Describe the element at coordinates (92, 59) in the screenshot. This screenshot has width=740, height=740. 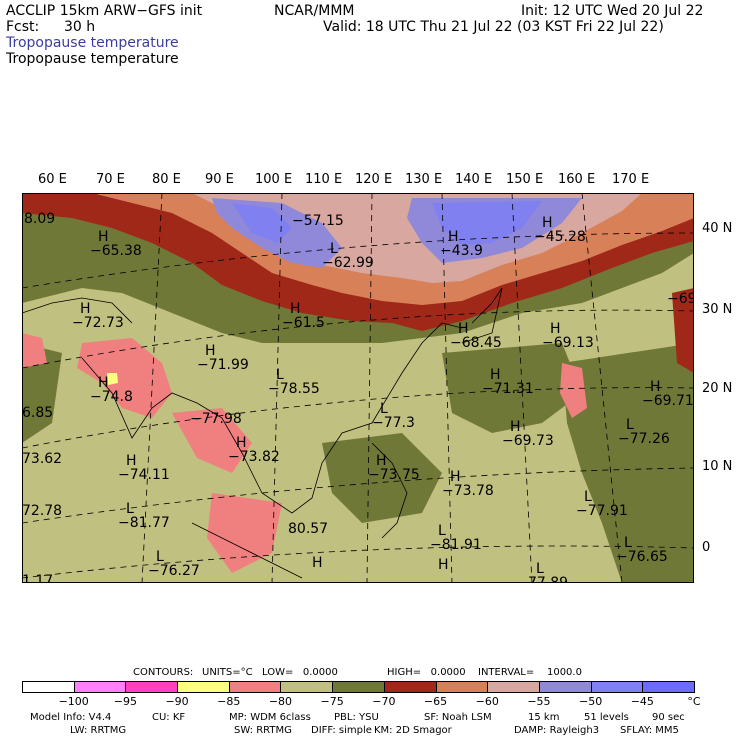
I see `field-title-2: Tropopause temperature` at that location.